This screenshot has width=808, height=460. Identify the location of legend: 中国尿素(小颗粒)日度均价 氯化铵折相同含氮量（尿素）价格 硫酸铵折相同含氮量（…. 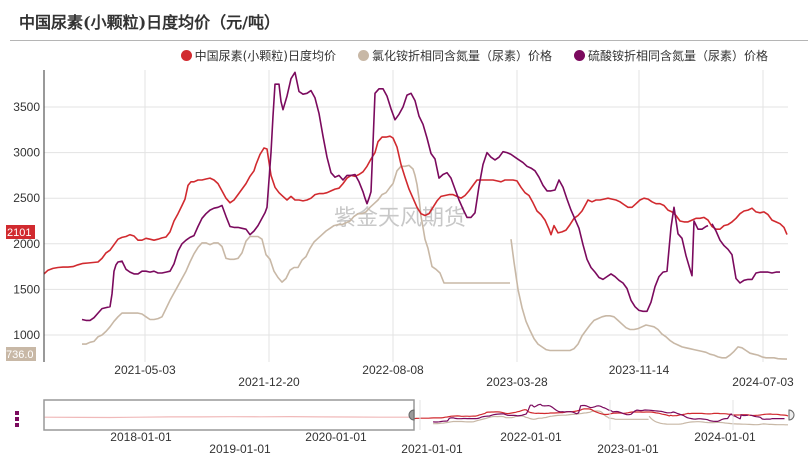
(474, 55).